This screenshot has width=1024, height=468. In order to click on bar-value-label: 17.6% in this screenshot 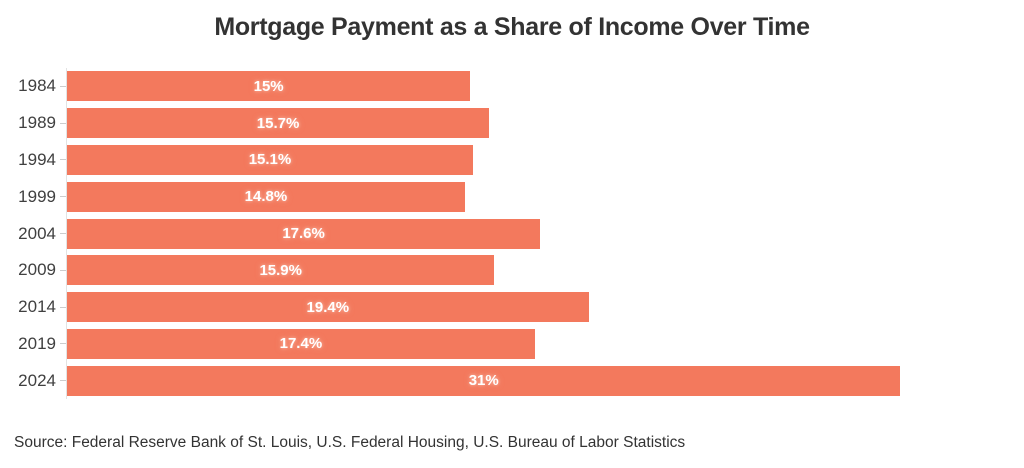, I will do `click(303, 234)`.